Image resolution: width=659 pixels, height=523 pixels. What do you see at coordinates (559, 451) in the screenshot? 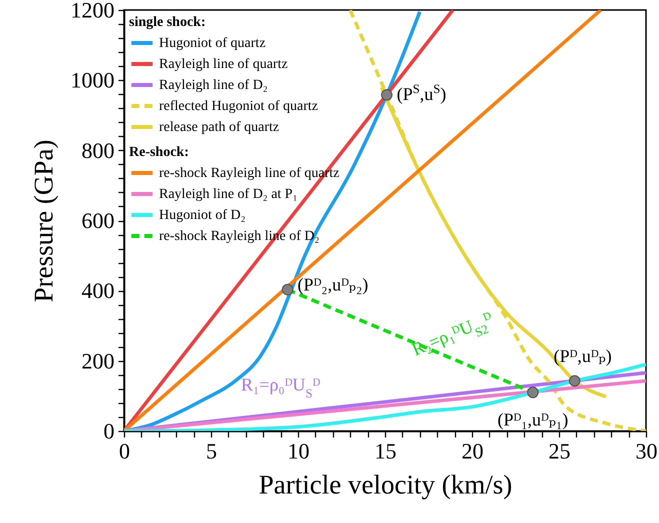
I see `x-tick-label: 25` at bounding box center [559, 451].